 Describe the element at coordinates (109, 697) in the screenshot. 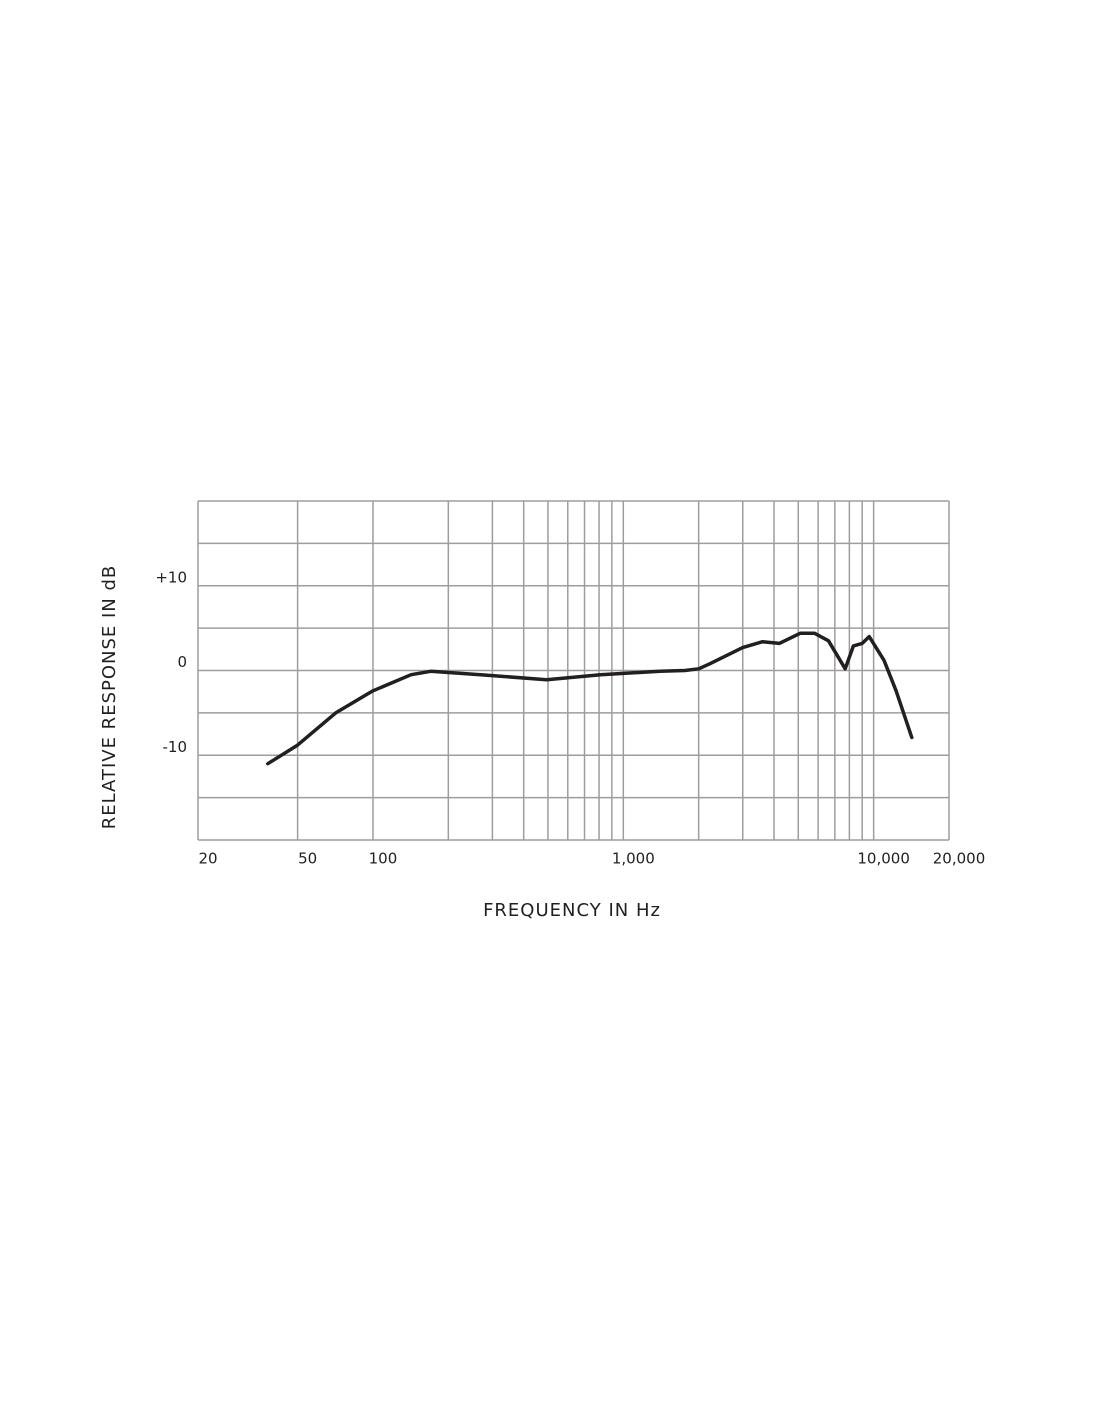

I see `y-axis-title: RELATIVE RESPONSE IN dB` at that location.